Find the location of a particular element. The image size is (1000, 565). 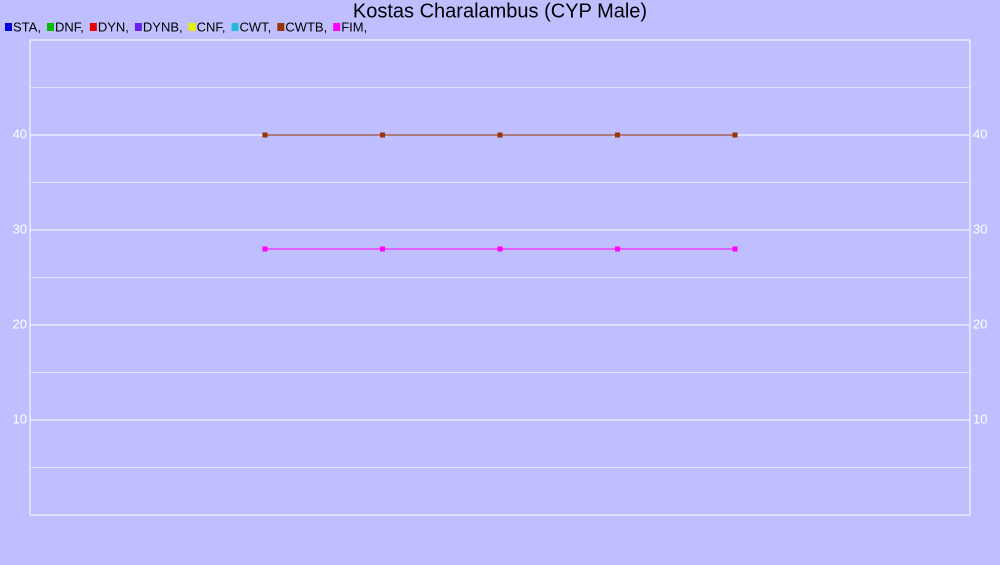

y-tick-label: 40 is located at coordinates (20, 133).